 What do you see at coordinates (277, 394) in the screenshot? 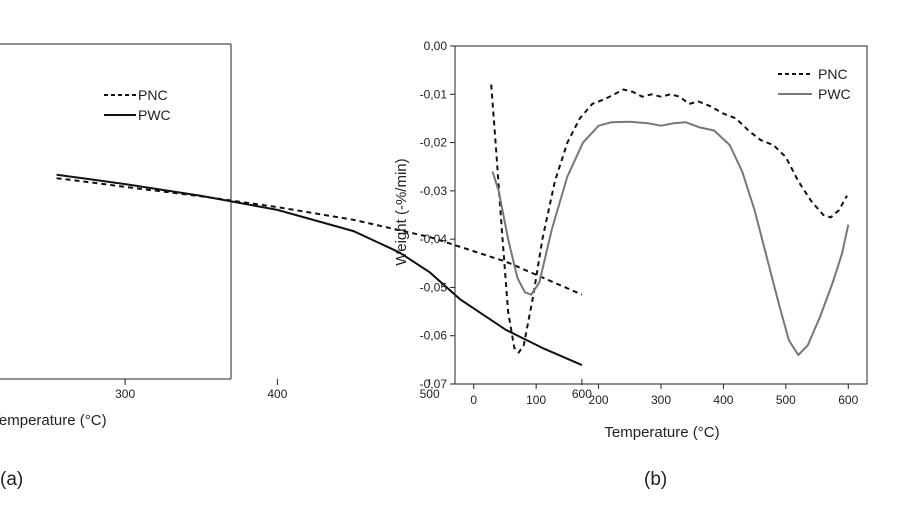
I see `chart-a-x-tick-label: 400` at bounding box center [277, 394].